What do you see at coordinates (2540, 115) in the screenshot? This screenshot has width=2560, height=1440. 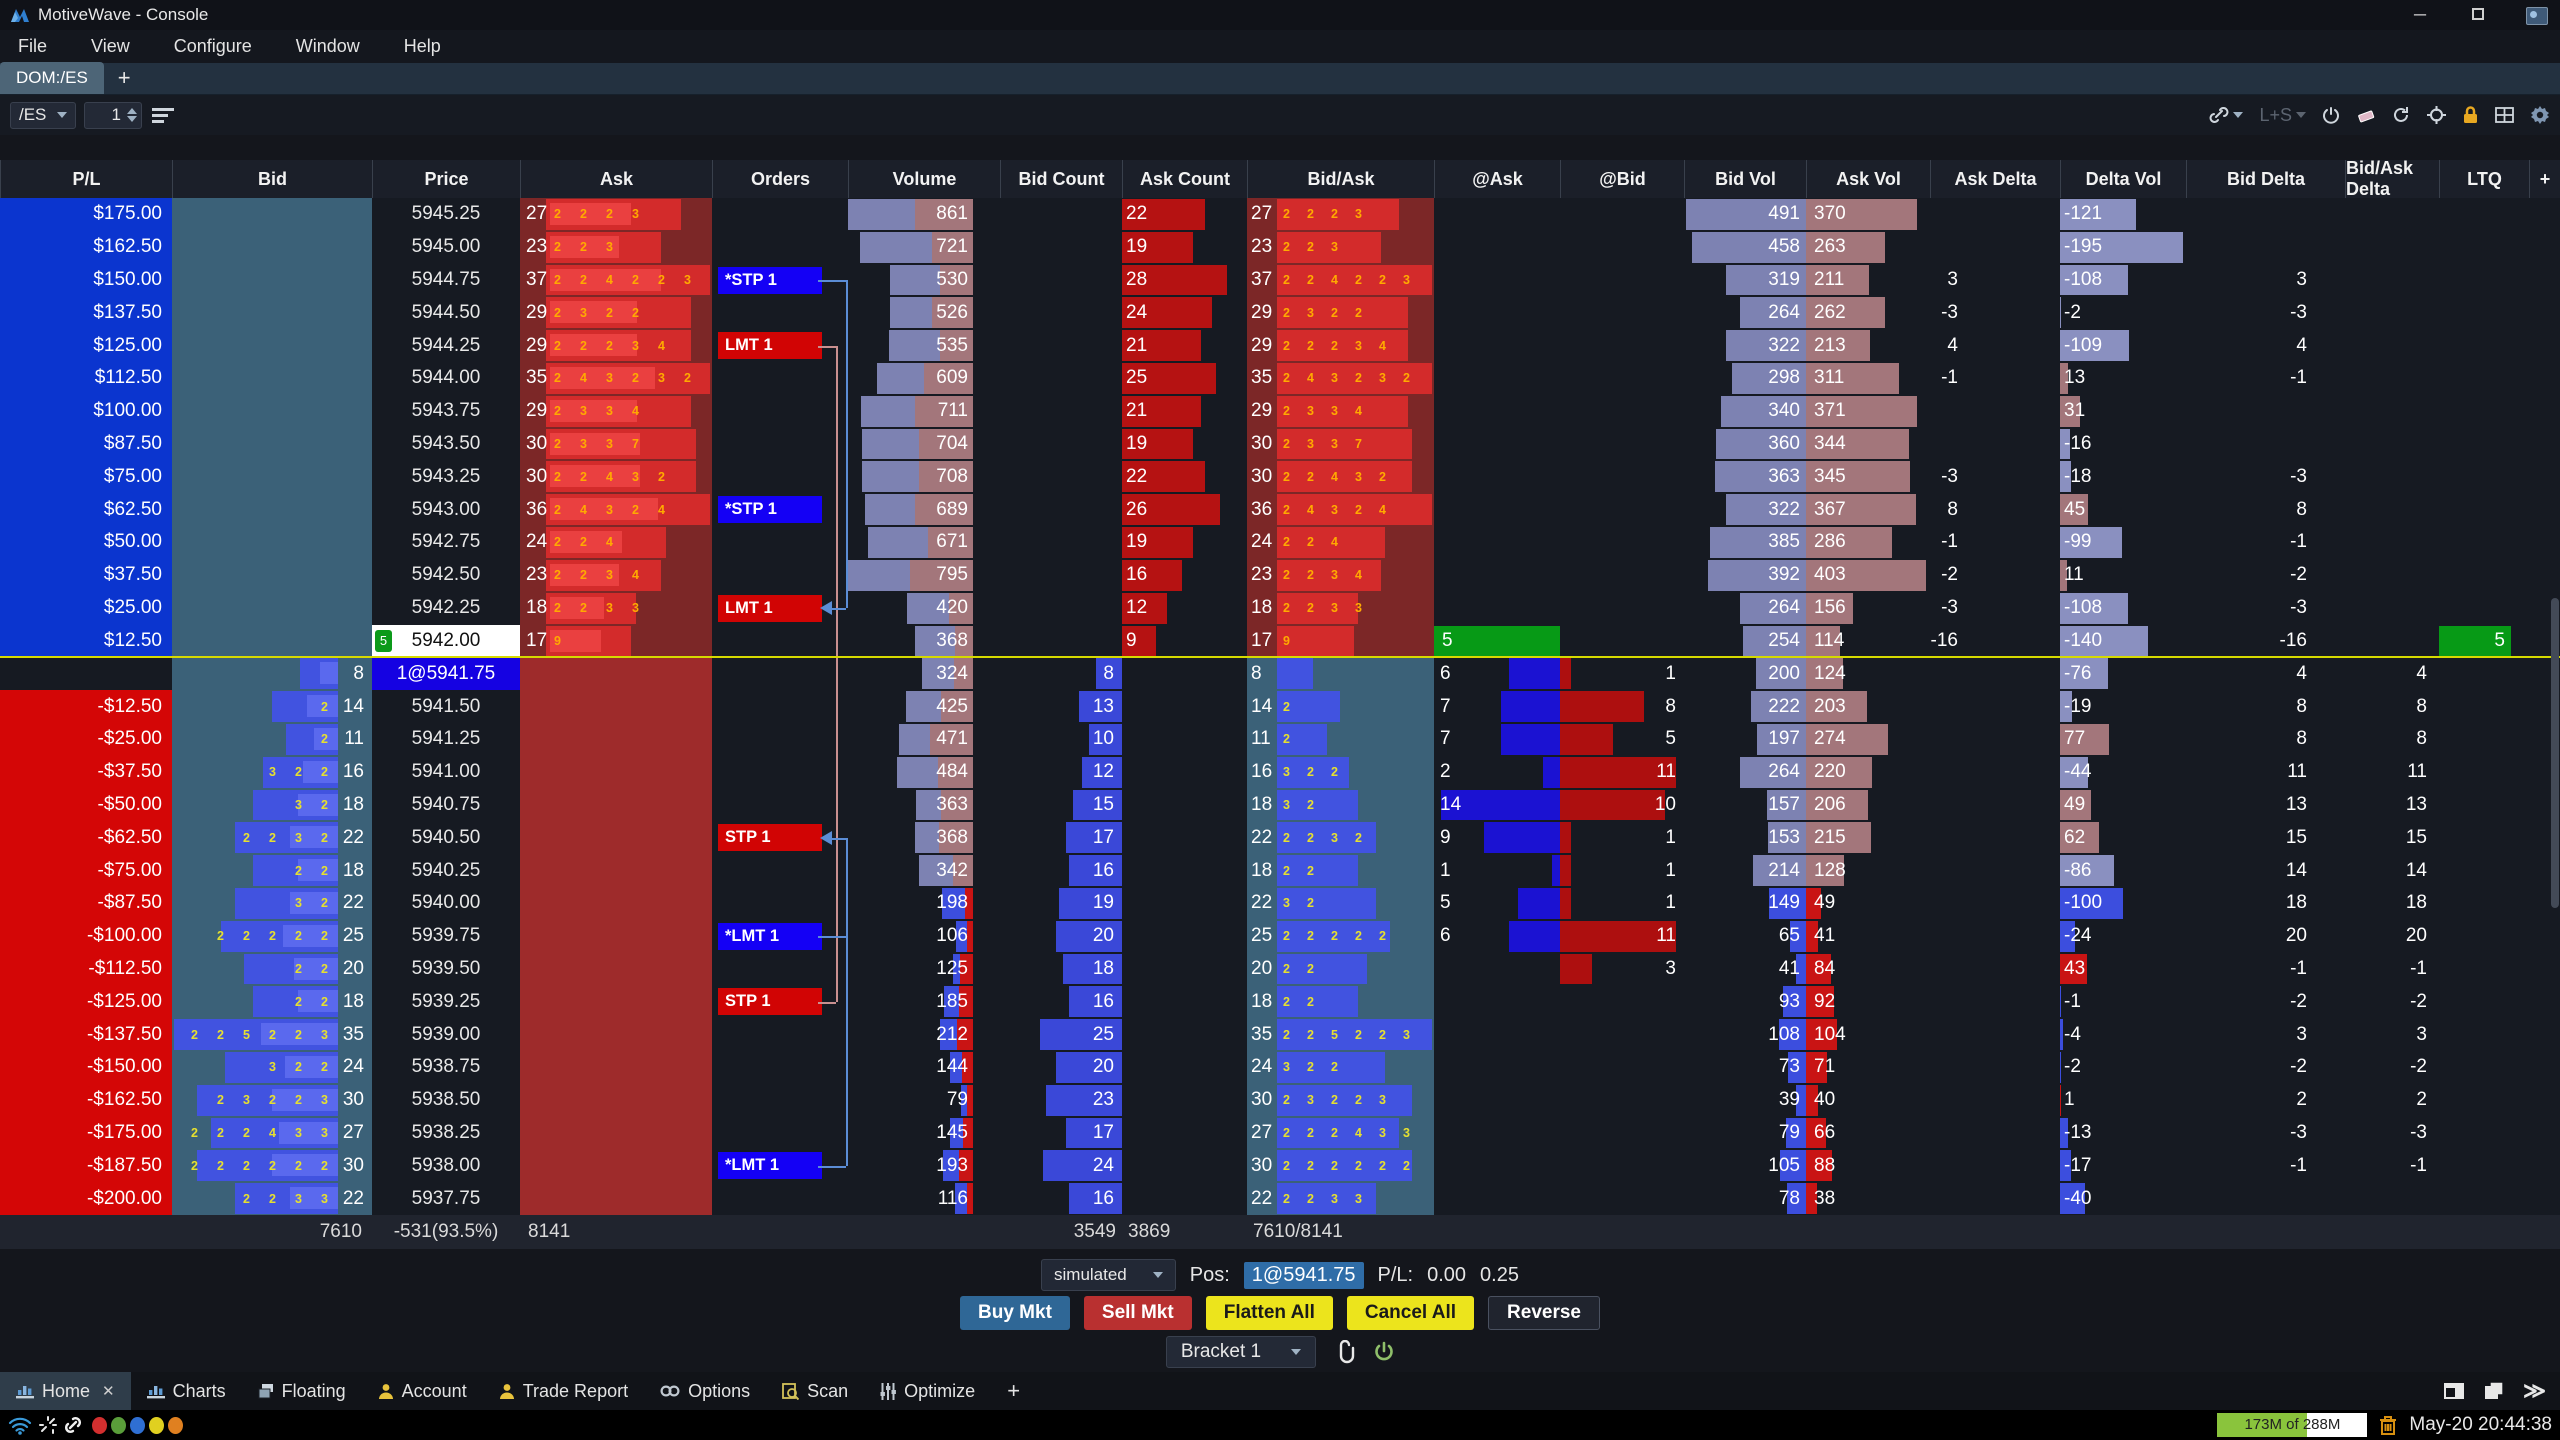 I see `settings-button` at bounding box center [2540, 115].